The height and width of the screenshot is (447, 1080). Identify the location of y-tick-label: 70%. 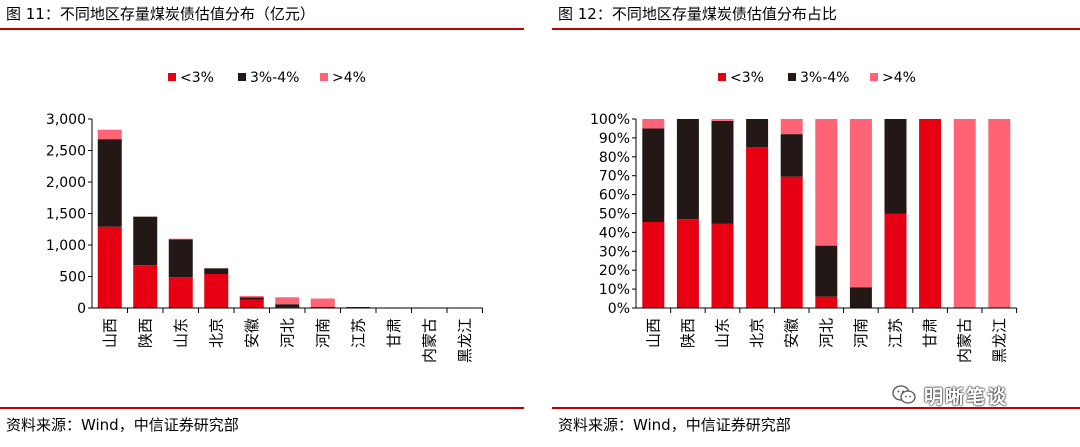
(614, 177).